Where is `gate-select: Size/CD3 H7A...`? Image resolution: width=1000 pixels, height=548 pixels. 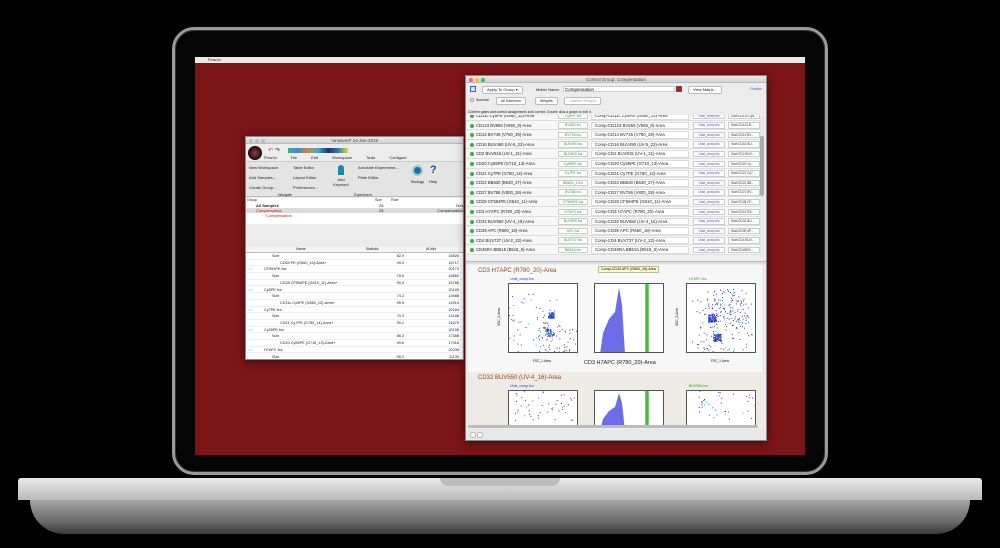
gate-select: Size/CD3 H7A... is located at coordinates (744, 211).